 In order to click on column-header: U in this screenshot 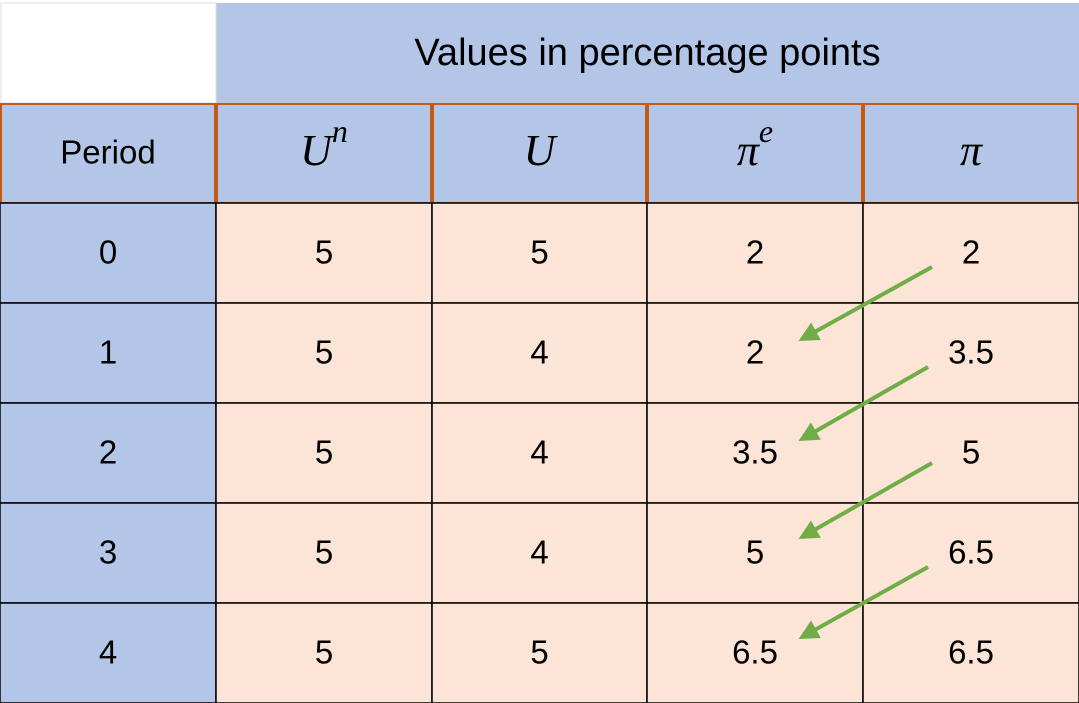, I will do `click(541, 150)`.